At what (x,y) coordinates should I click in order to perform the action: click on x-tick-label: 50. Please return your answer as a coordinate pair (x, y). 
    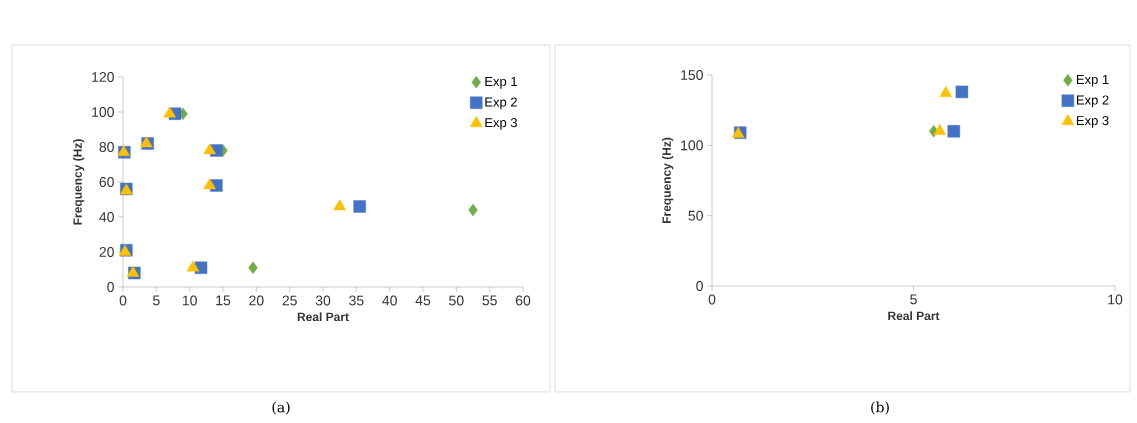
    Looking at the image, I should click on (456, 300).